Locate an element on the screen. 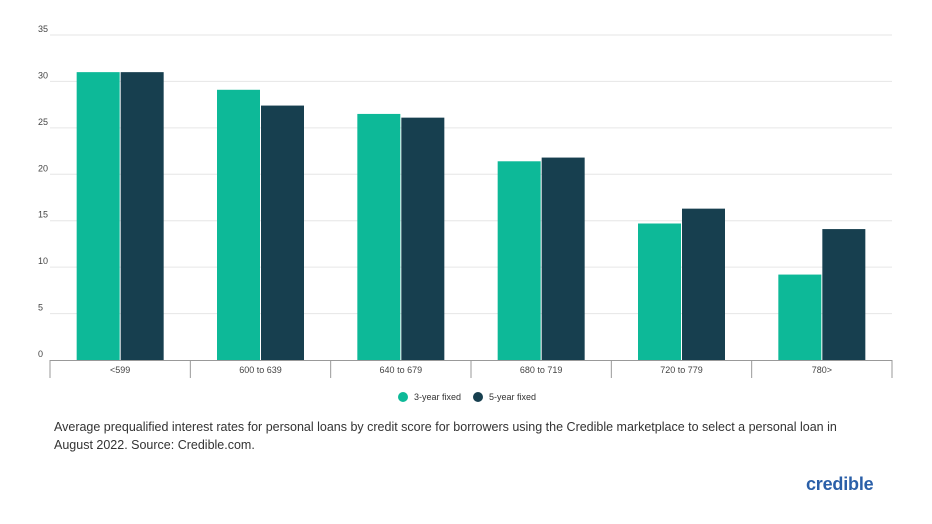 The image size is (932, 524). legend-item-5-year: 5-year fixed is located at coordinates (504, 397).